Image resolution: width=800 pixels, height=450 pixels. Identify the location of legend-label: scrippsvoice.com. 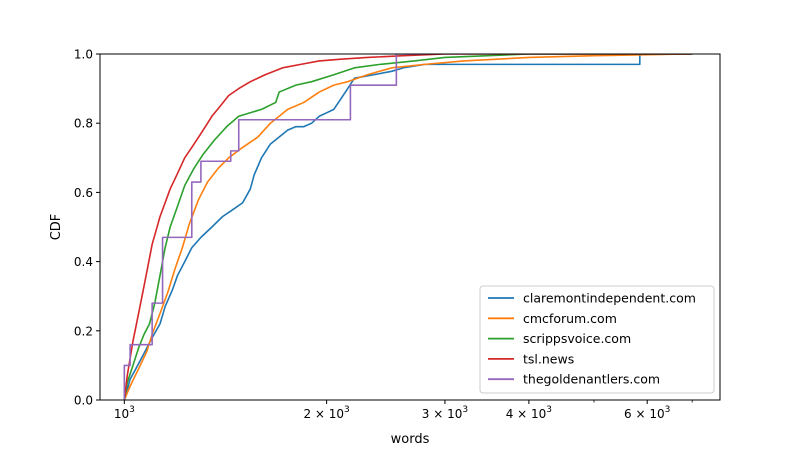
(577, 338).